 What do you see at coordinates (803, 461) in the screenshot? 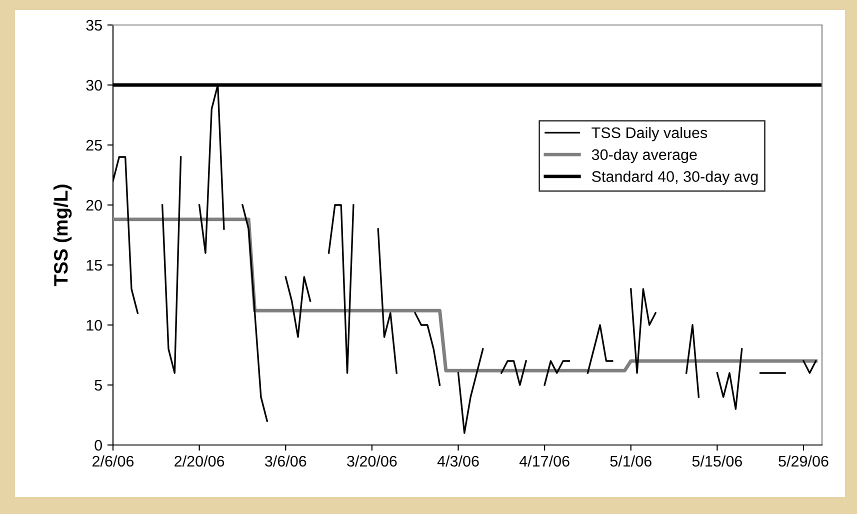
I see `x-tick-label: 5/29/06` at bounding box center [803, 461].